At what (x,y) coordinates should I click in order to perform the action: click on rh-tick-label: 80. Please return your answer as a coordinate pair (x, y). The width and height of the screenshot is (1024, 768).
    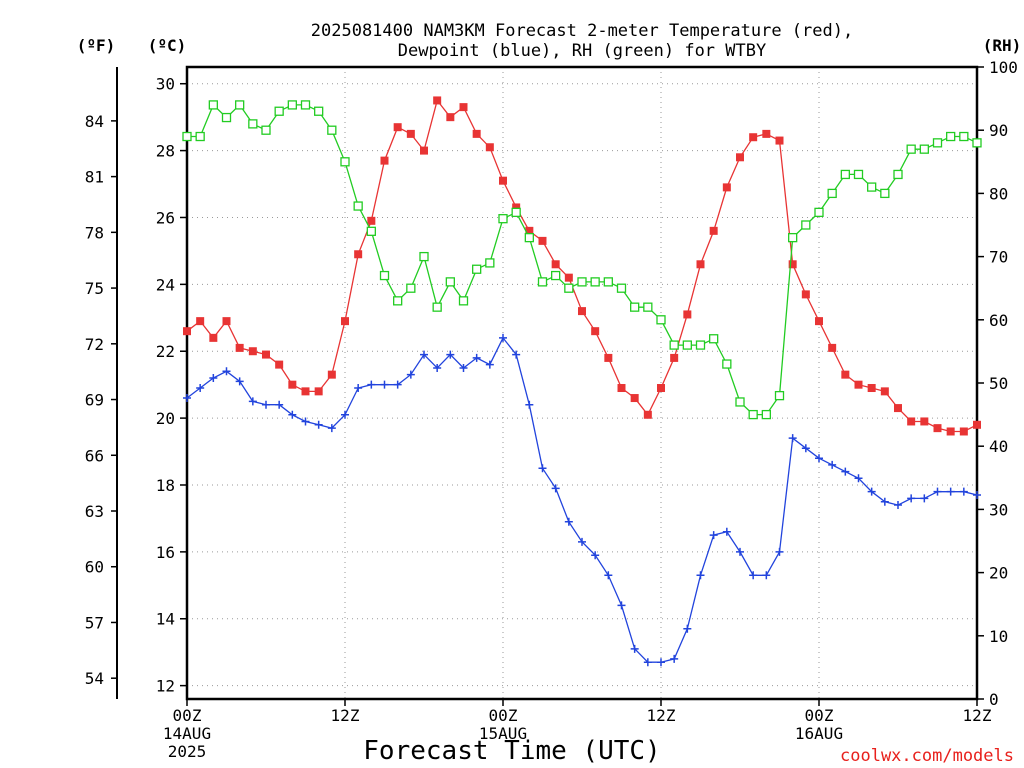
    Looking at the image, I should click on (998, 193).